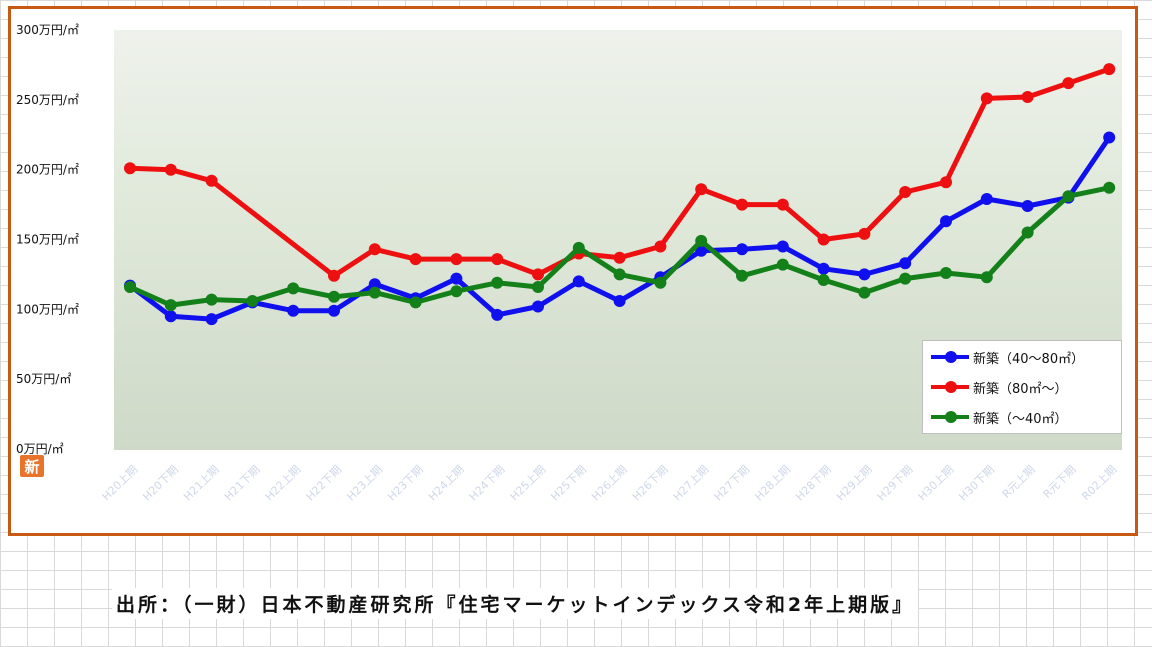 The height and width of the screenshot is (647, 1152). Describe the element at coordinates (446, 483) in the screenshot. I see `x-tick-label: H24上期` at that location.